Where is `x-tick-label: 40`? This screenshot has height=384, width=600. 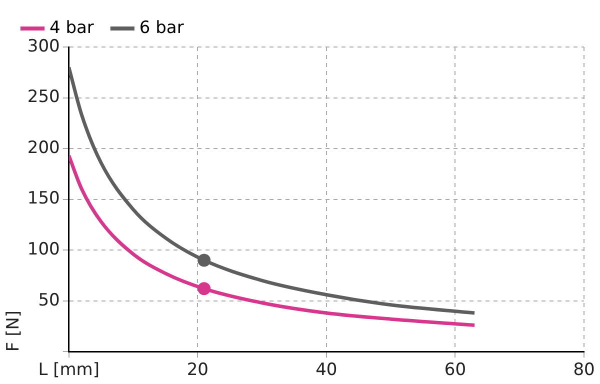
x-tick-label: 40 is located at coordinates (327, 370).